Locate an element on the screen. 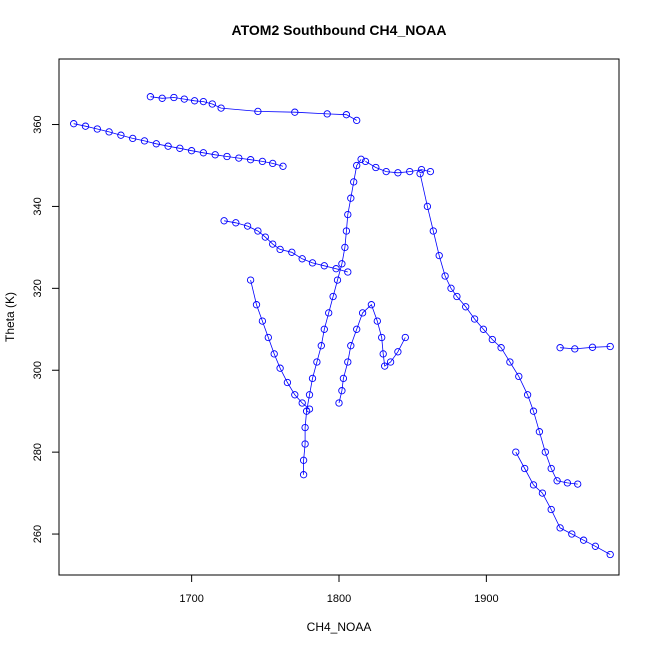 Image resolution: width=650 pixels, height=650 pixels. x-tick-label: 1900 is located at coordinates (486, 599).